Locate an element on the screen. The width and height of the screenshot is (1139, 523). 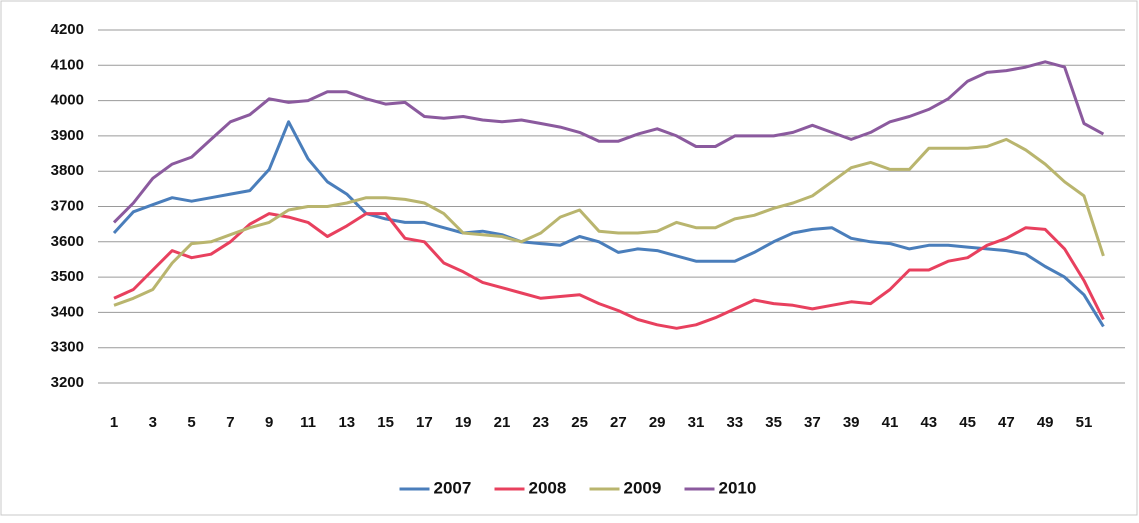
y-tick-label: 3200 is located at coordinates (67, 382).